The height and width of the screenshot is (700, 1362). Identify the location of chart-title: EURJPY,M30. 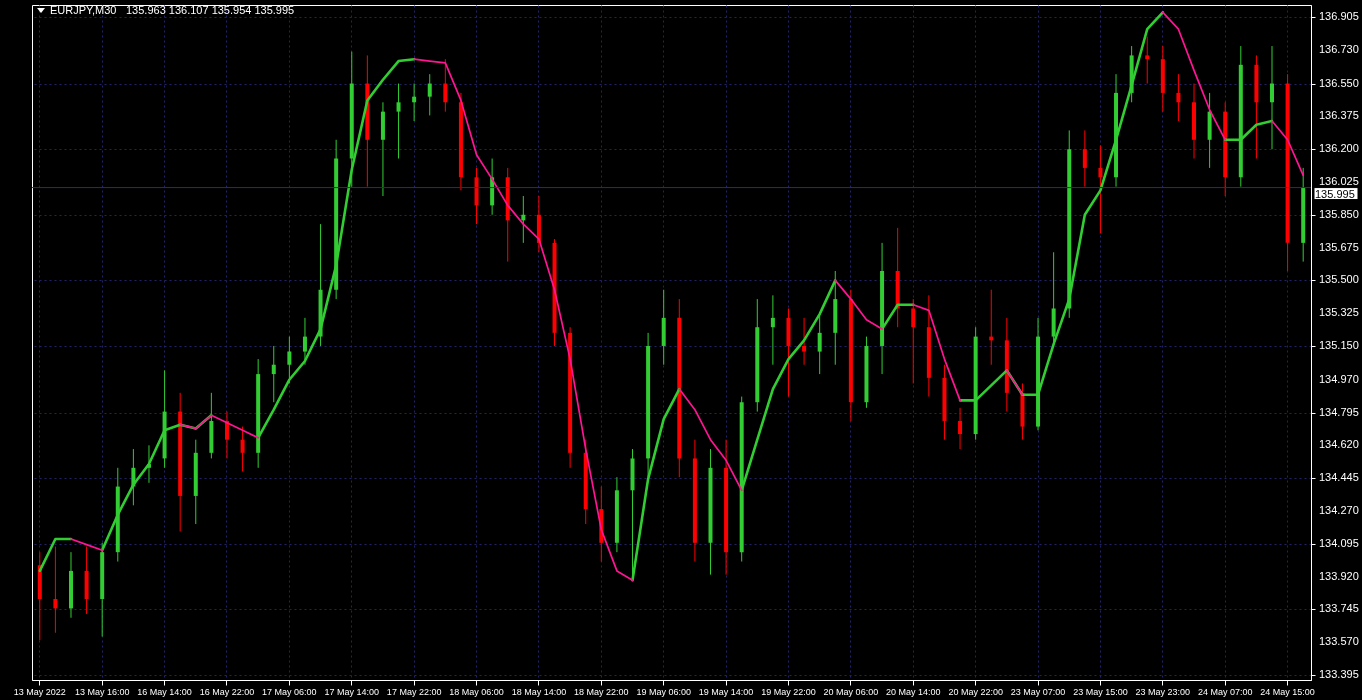
(83, 10).